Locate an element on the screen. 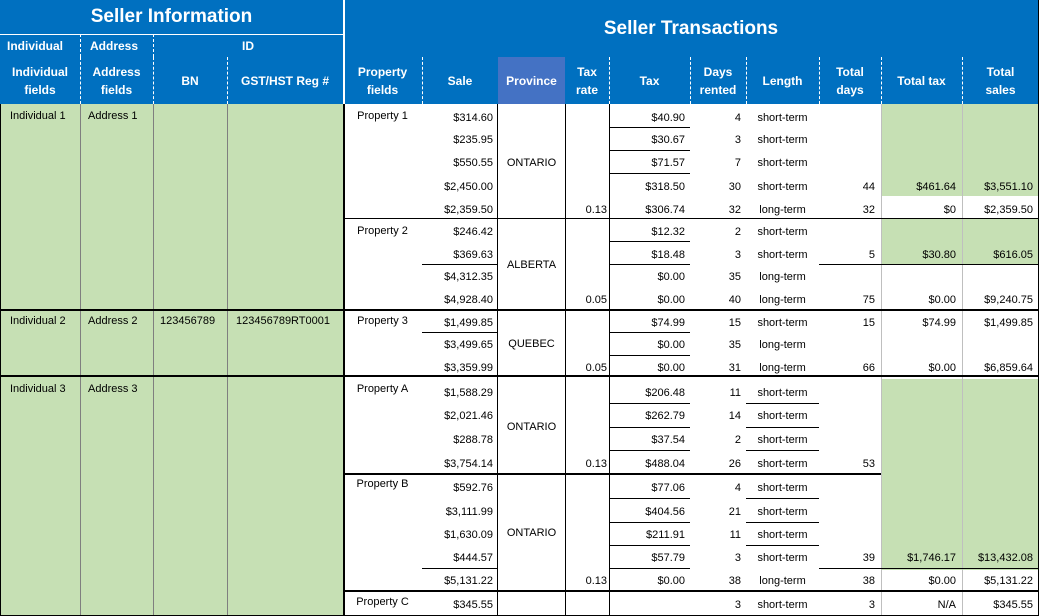 This screenshot has height=616, width=1039. province-value: ALBERTA is located at coordinates (531, 265).